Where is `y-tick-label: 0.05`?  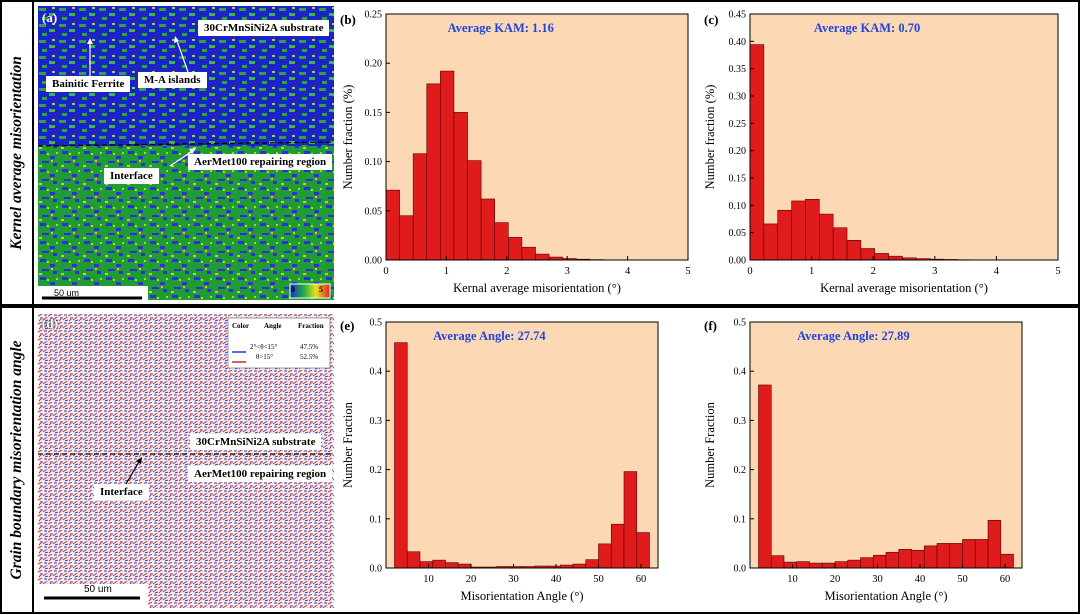
y-tick-label: 0.05 is located at coordinates (374, 211).